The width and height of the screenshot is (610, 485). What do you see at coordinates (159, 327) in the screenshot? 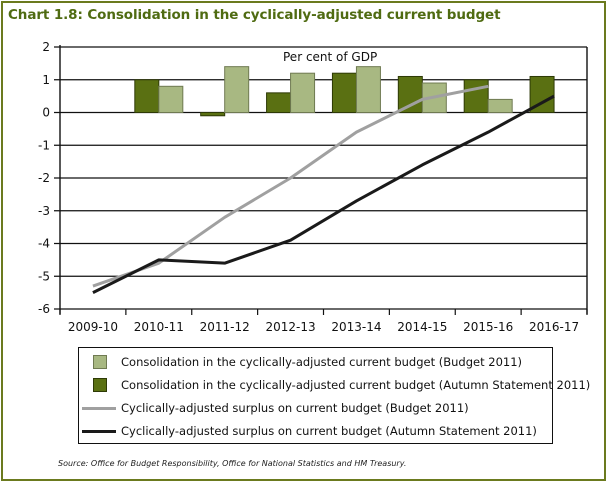
I see `x-tick-label: 2010-11` at bounding box center [159, 327].